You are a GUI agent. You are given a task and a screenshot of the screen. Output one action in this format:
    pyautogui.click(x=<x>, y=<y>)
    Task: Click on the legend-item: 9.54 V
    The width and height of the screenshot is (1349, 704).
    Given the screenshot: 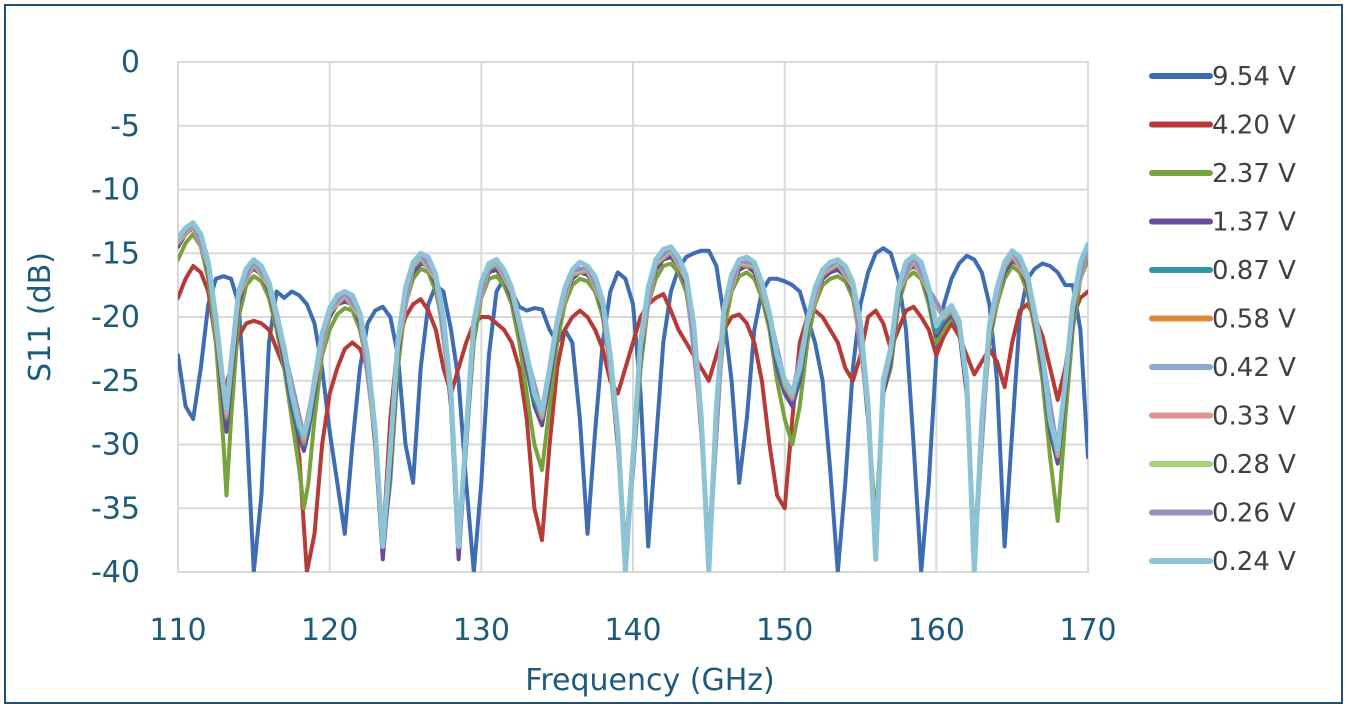 What is the action you would take?
    pyautogui.click(x=1222, y=77)
    